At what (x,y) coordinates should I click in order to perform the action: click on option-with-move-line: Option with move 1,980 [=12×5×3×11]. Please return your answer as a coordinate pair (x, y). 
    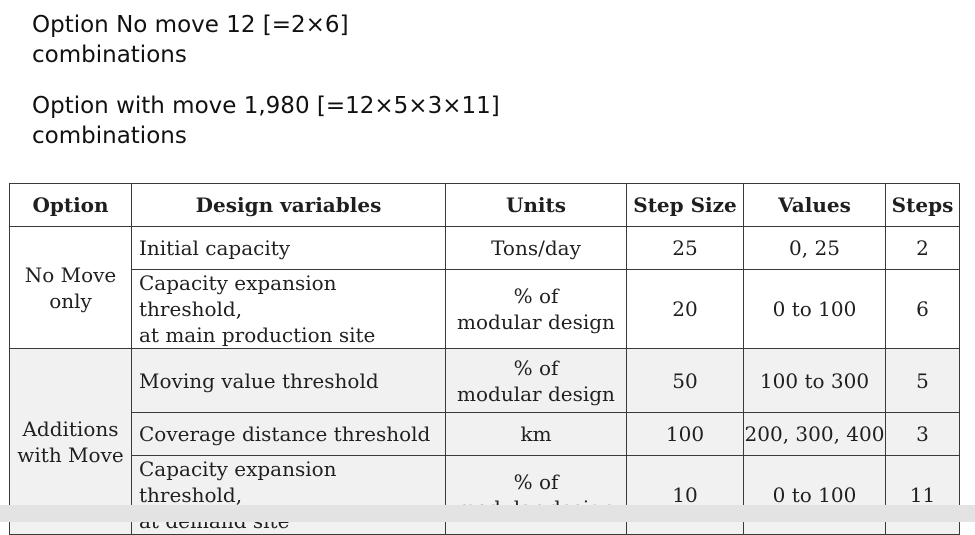
    Looking at the image, I should click on (266, 106).